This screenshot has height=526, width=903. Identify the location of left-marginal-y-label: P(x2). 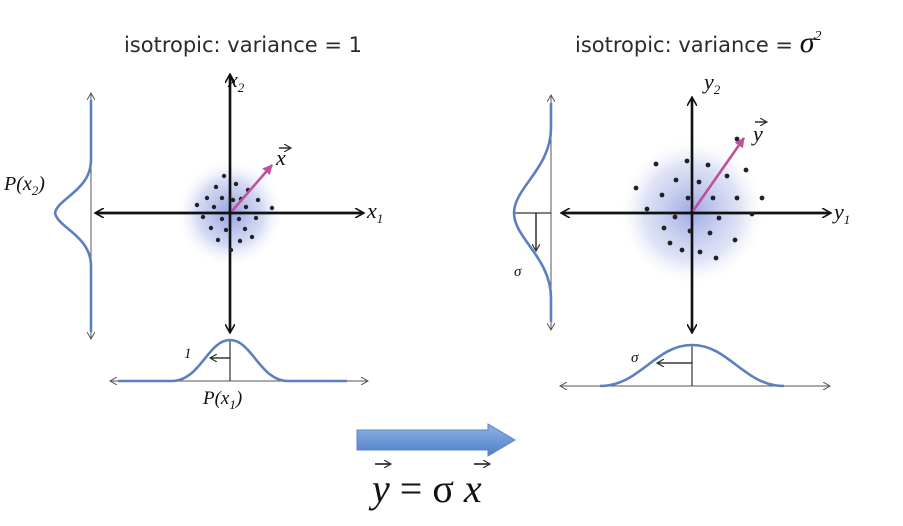
(24, 185).